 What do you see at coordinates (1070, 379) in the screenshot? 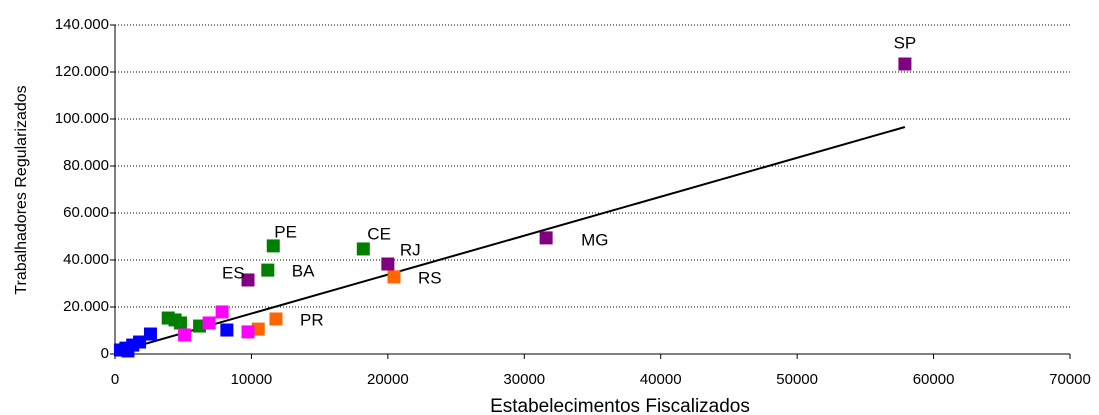
I see `x-tick-label: 70000` at bounding box center [1070, 379].